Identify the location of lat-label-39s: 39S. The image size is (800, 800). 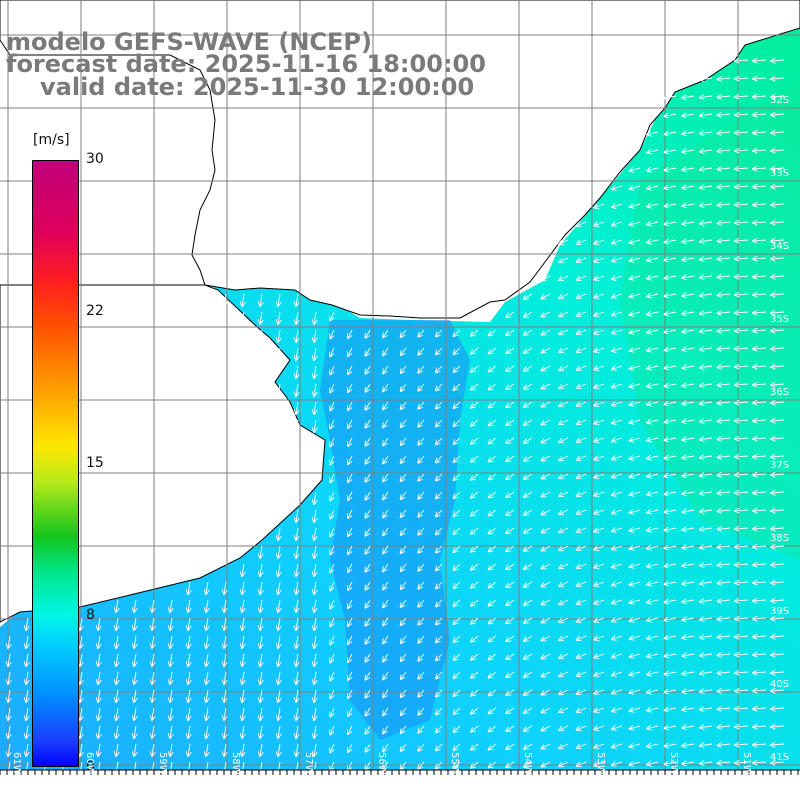
(780, 611).